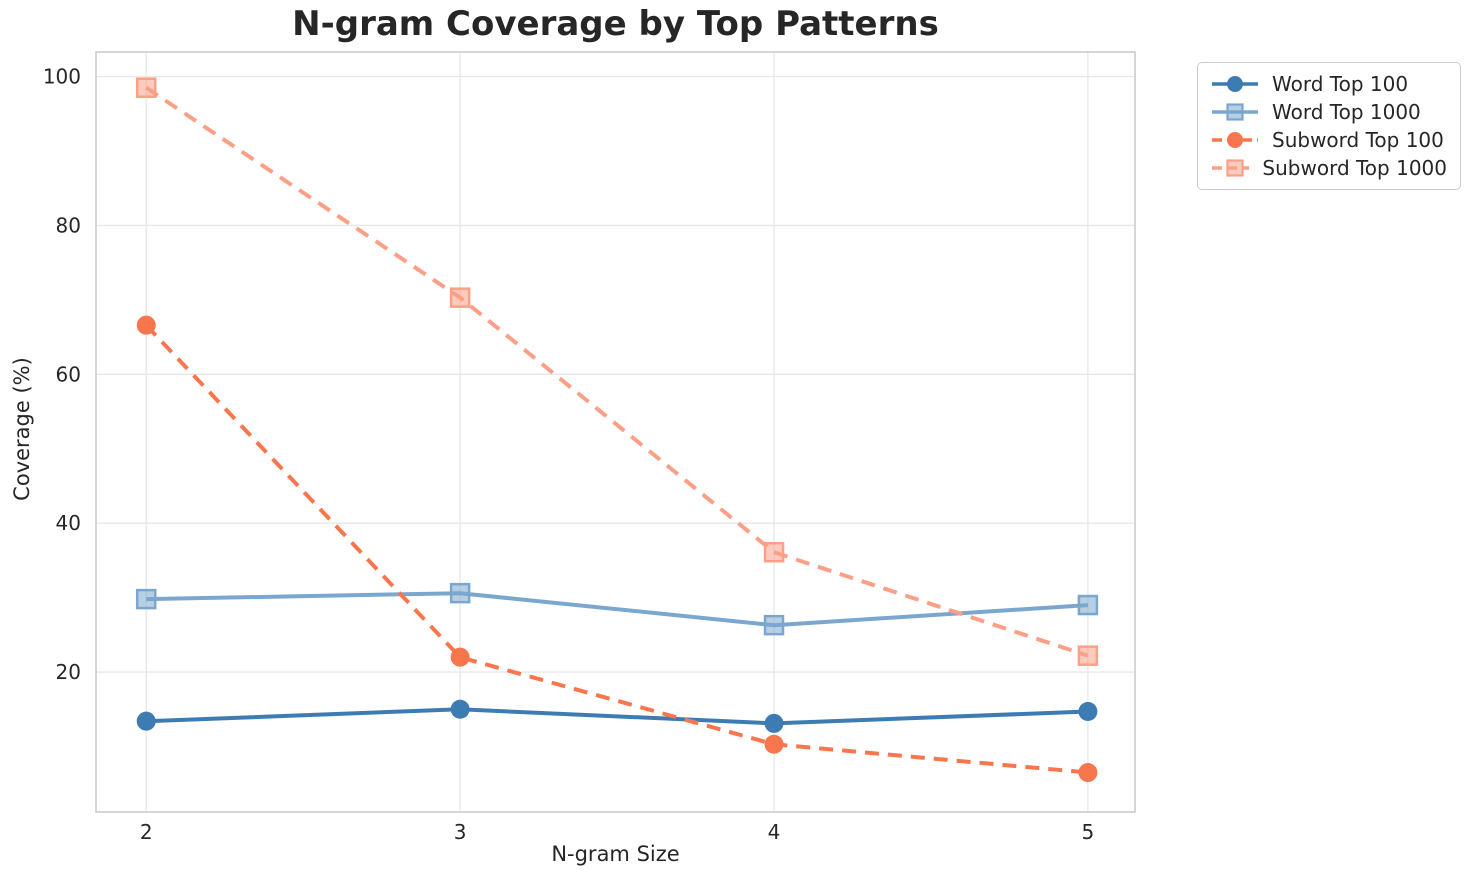  I want to click on series-word-top-100-line, so click(617, 716).